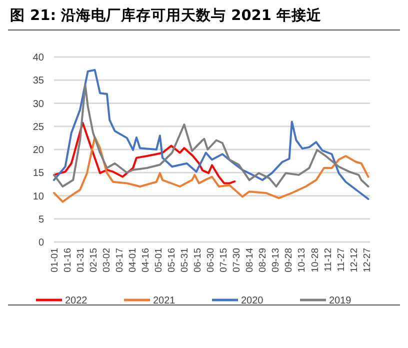 The height and width of the screenshot is (348, 408). I want to click on x-tick-label: 06-15, so click(198, 260).